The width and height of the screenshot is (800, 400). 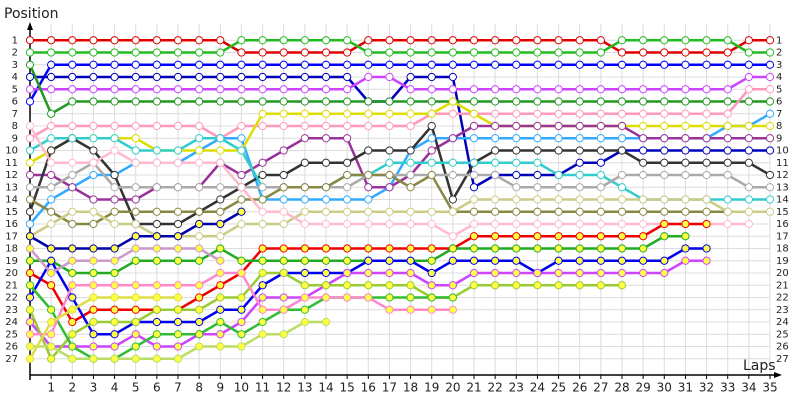 I want to click on y-axis-arrow, so click(x=30, y=26).